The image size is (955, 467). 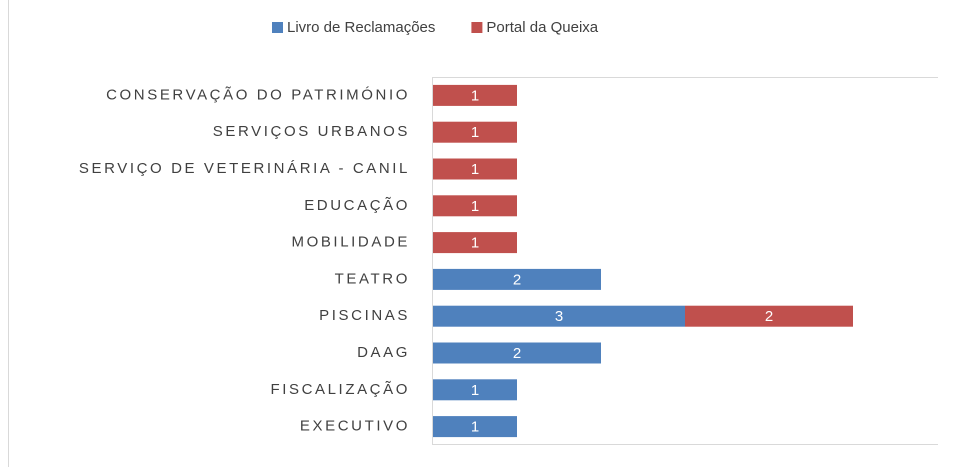 What do you see at coordinates (350, 242) in the screenshot?
I see `y-tick-label: MOBILIDADE` at bounding box center [350, 242].